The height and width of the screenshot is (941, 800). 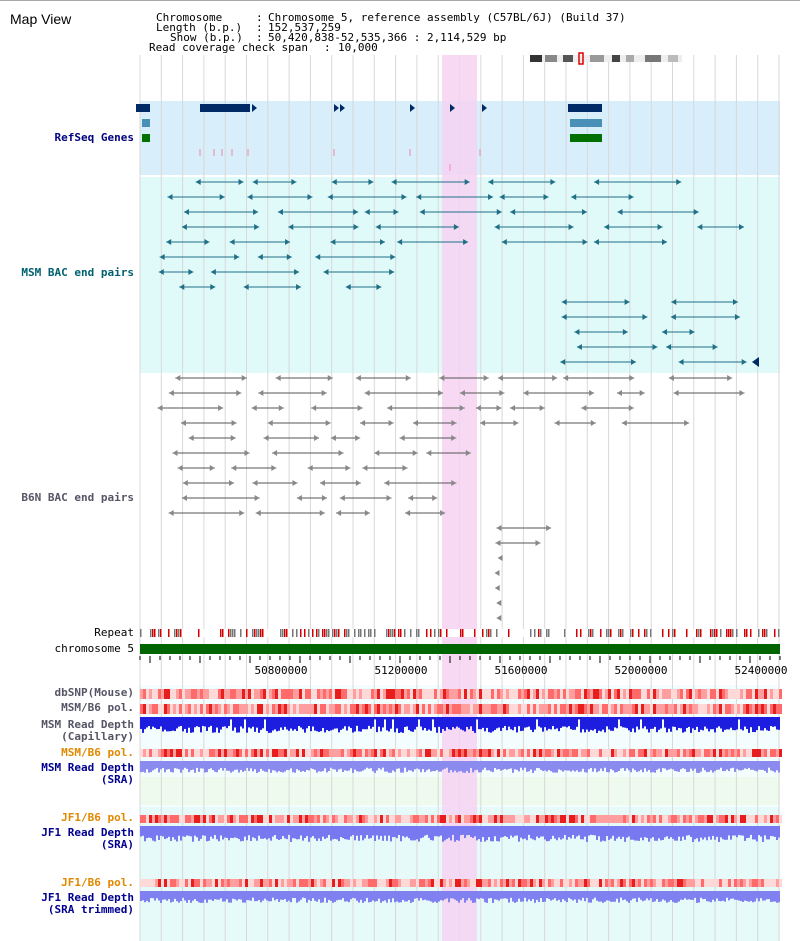 What do you see at coordinates (97, 752) in the screenshot?
I see `track-label-msm-pol-2: MSM/B6 pol.` at bounding box center [97, 752].